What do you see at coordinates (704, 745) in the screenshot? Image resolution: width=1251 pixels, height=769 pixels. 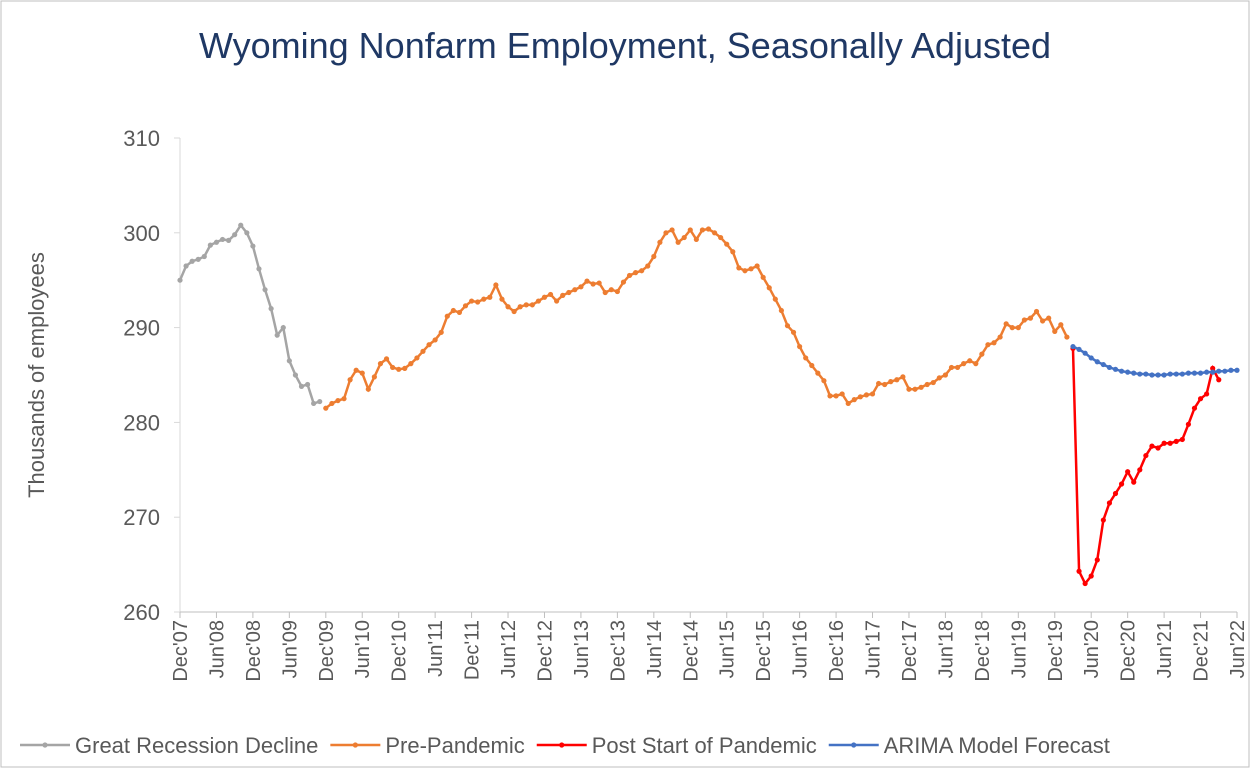 I see `legend-label: Post Start of Pandemic` at bounding box center [704, 745].